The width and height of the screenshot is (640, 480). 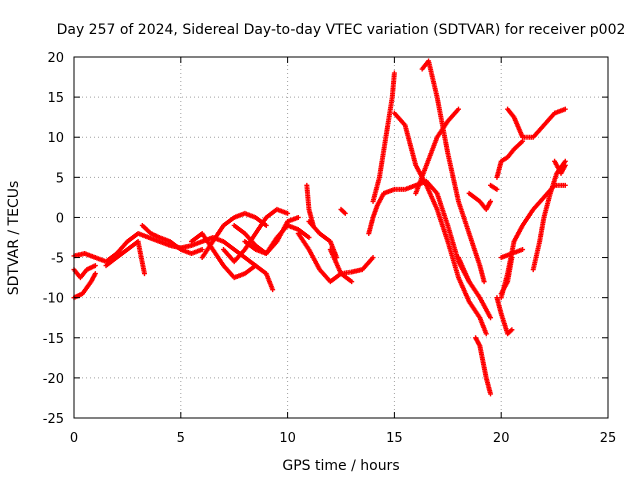 What do you see at coordinates (74, 438) in the screenshot?
I see `x-tick-label: 0` at bounding box center [74, 438].